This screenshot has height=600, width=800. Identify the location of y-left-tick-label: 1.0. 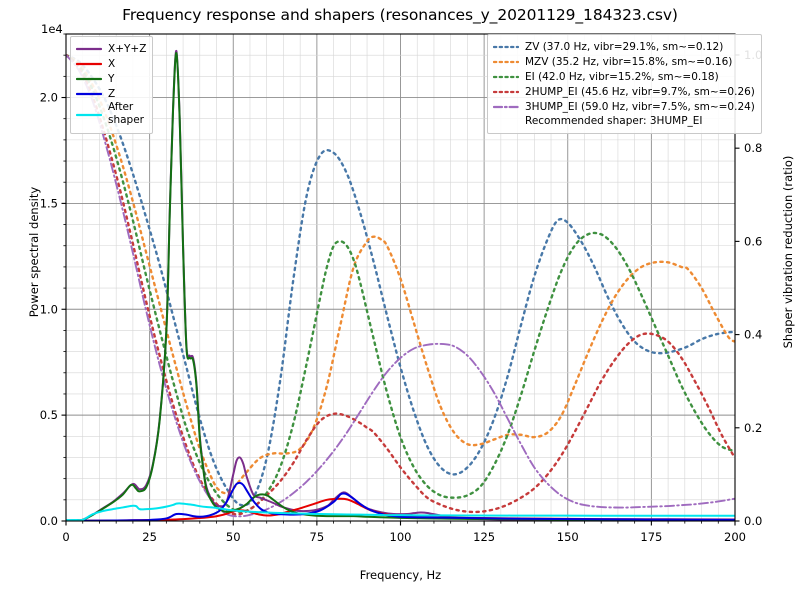
(49, 309).